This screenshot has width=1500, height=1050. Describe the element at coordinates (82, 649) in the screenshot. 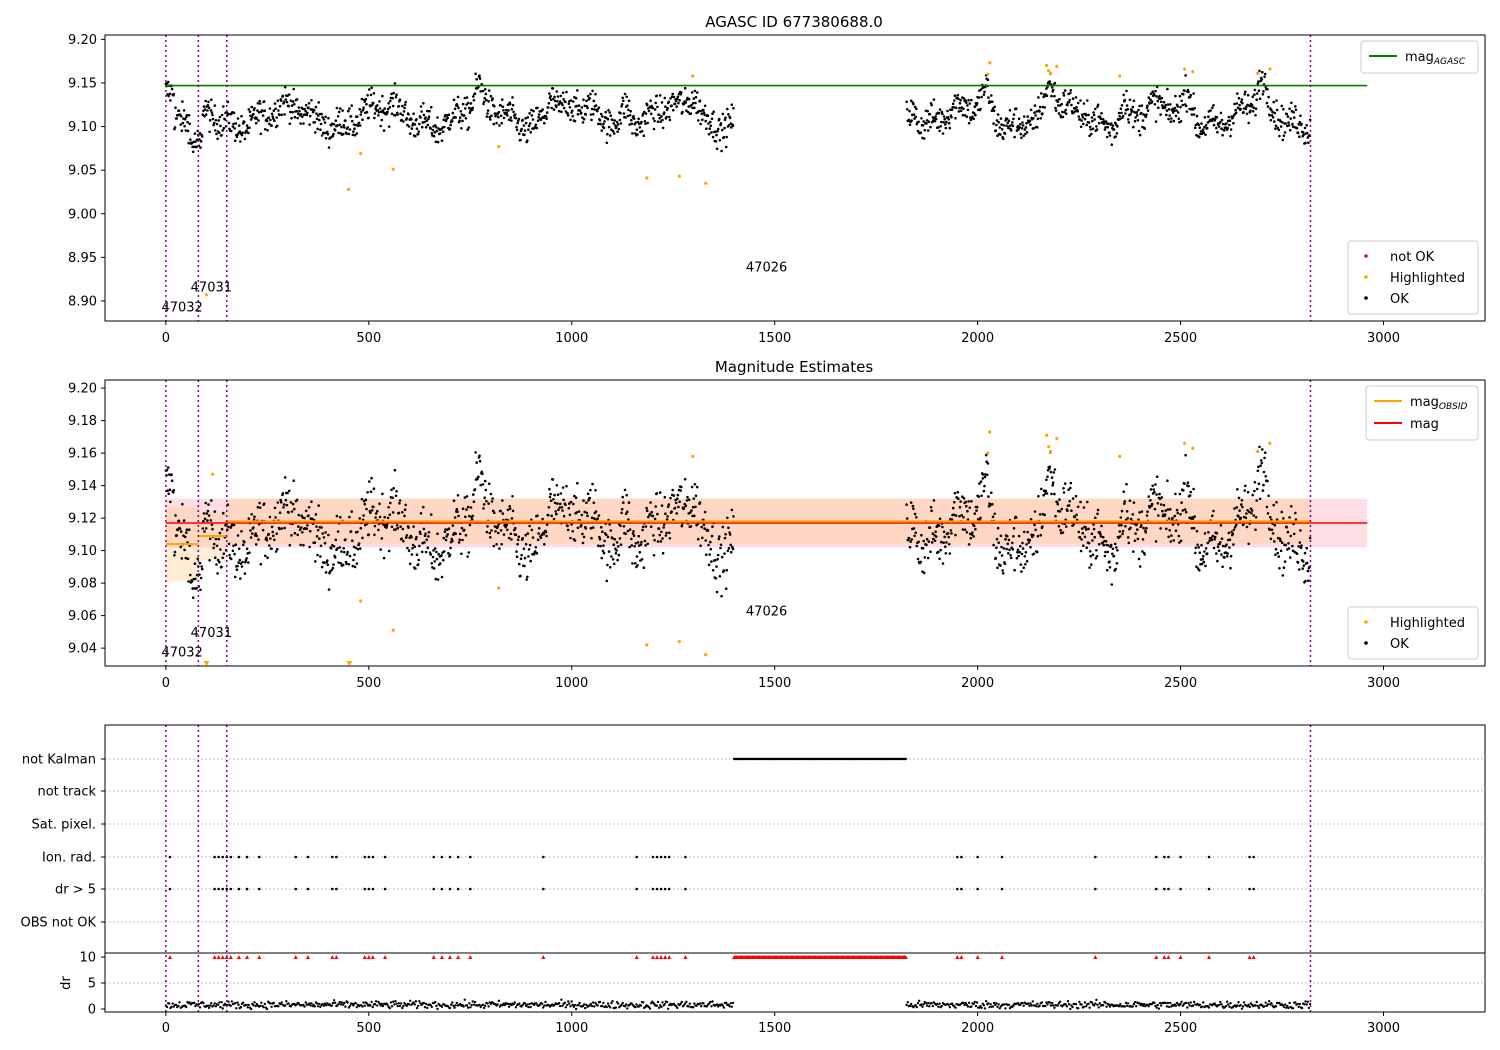

I see `y-tick-label: 9.04` at that location.